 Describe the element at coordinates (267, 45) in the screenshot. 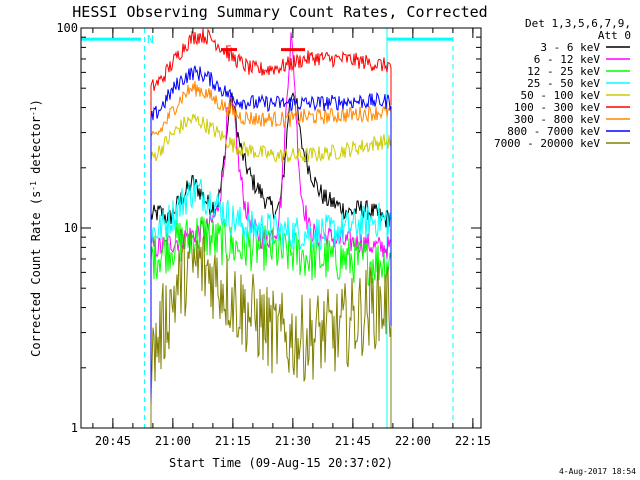

I see `flag-markers: NF` at that location.